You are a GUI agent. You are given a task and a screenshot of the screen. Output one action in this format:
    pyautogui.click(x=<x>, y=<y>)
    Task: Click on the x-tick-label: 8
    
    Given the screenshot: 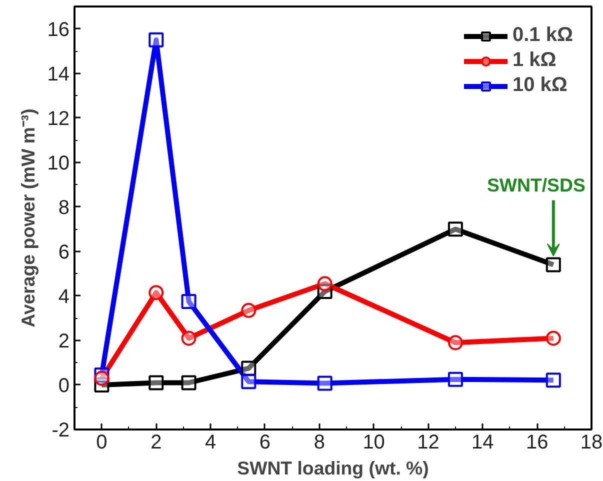 What is the action you would take?
    pyautogui.click(x=319, y=443)
    